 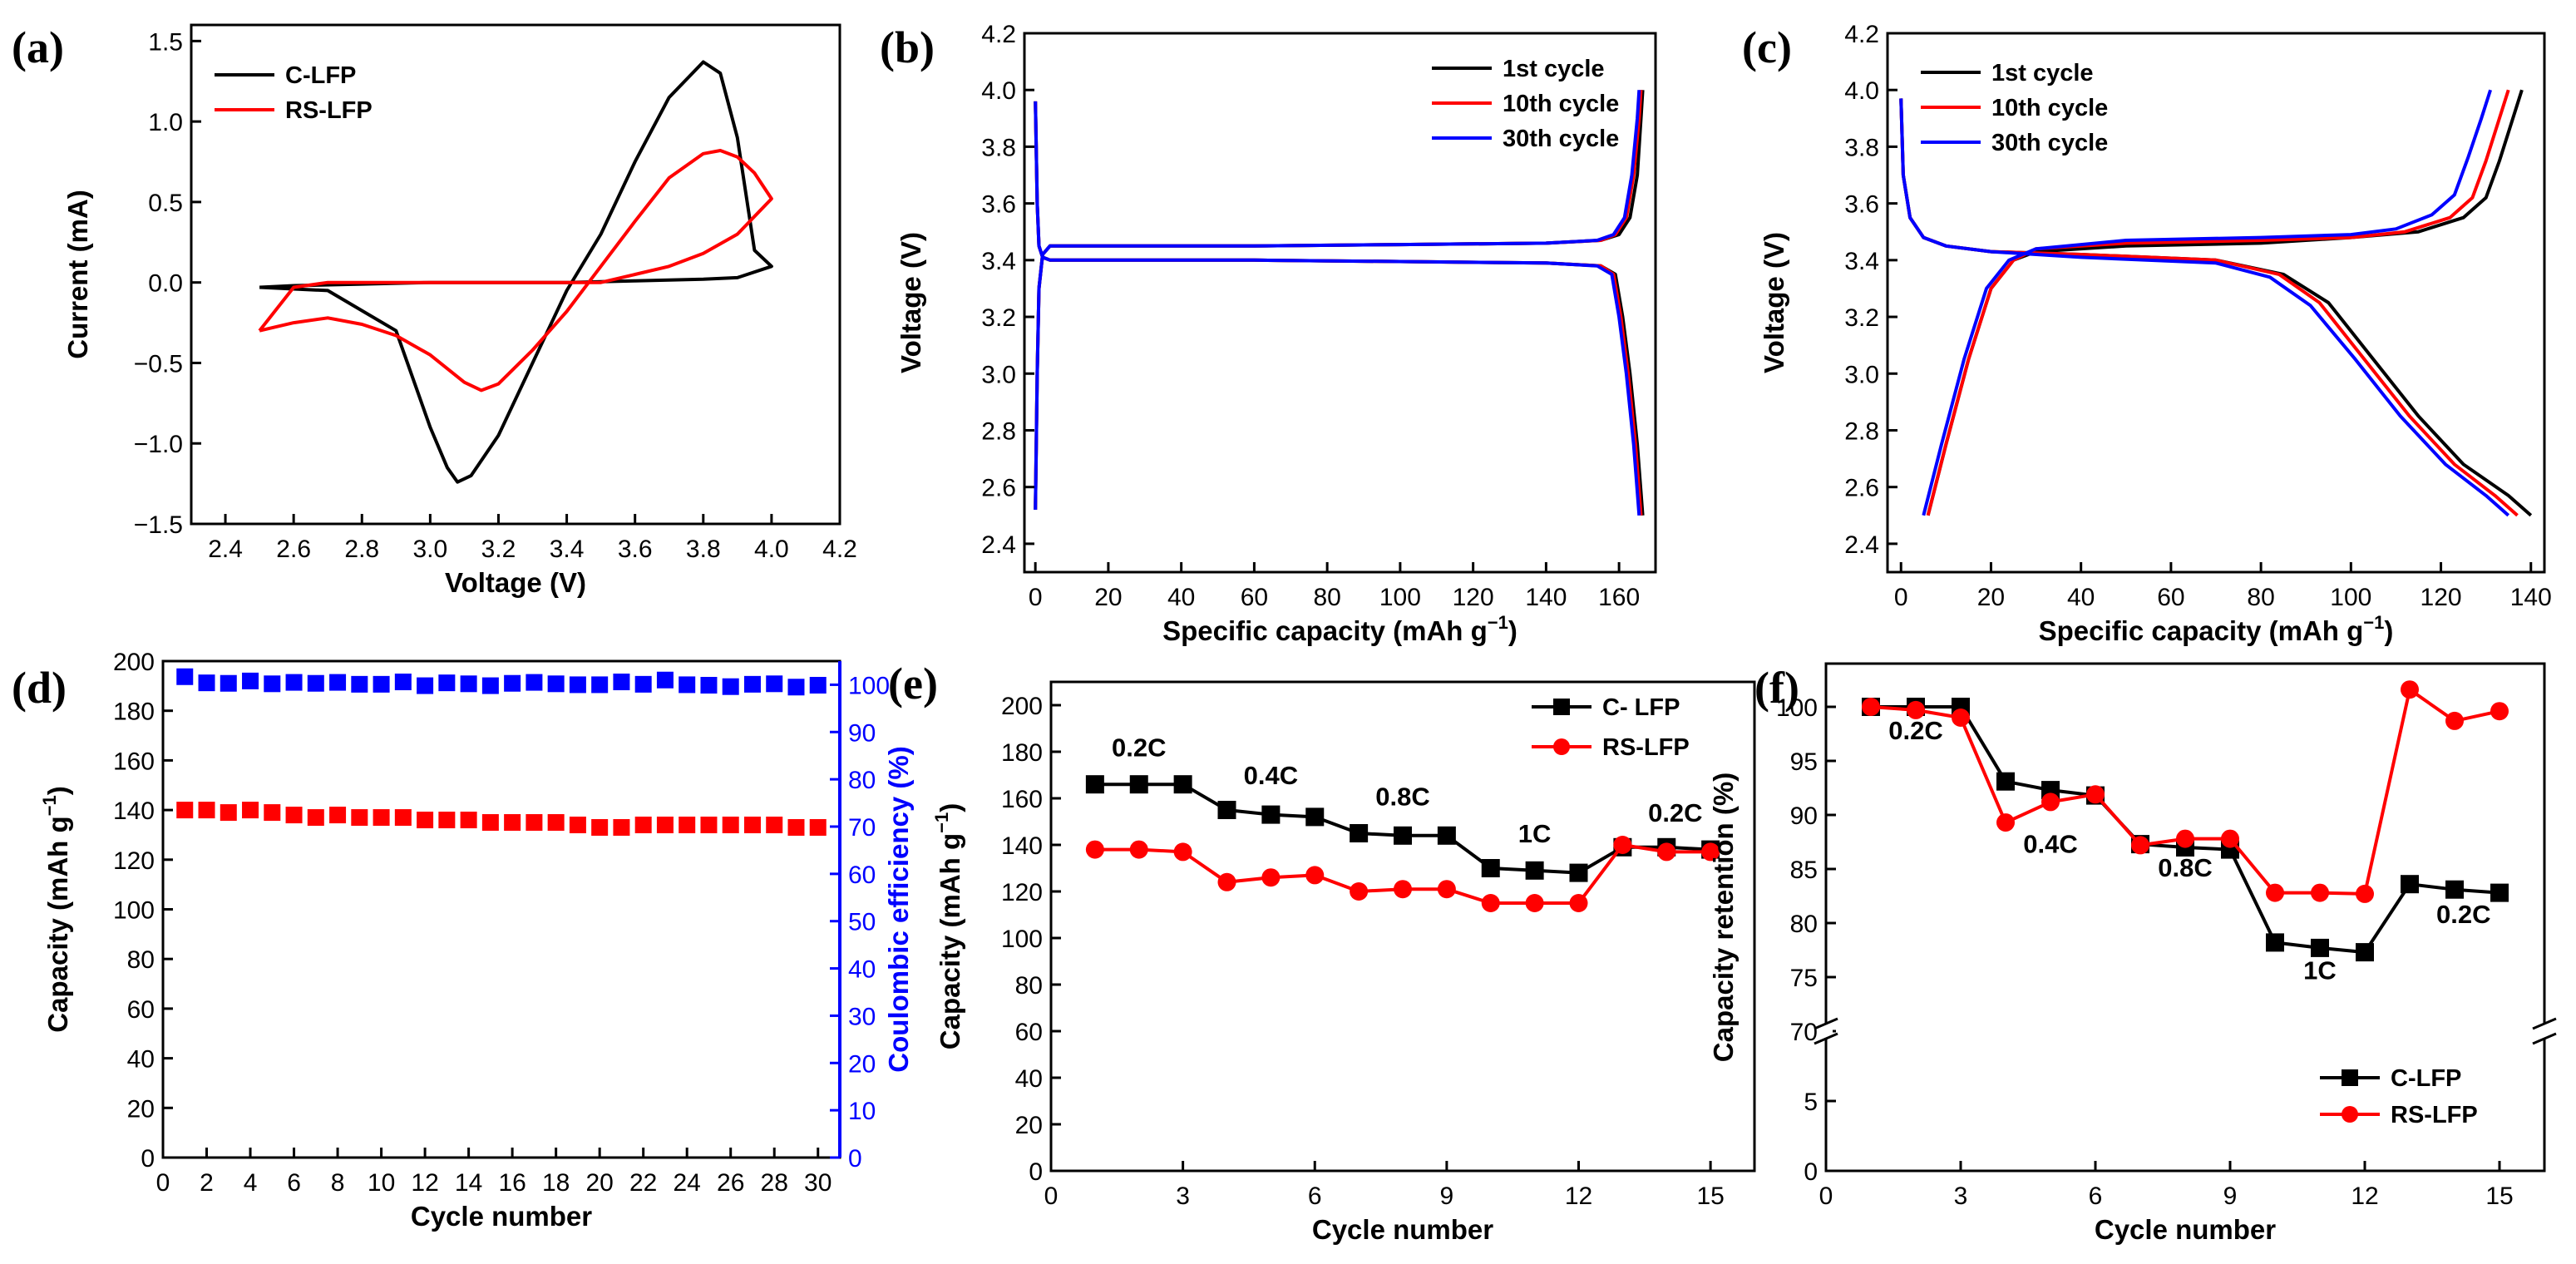 What do you see at coordinates (1108, 597) in the screenshot?
I see `x-tick-label: 20` at bounding box center [1108, 597].